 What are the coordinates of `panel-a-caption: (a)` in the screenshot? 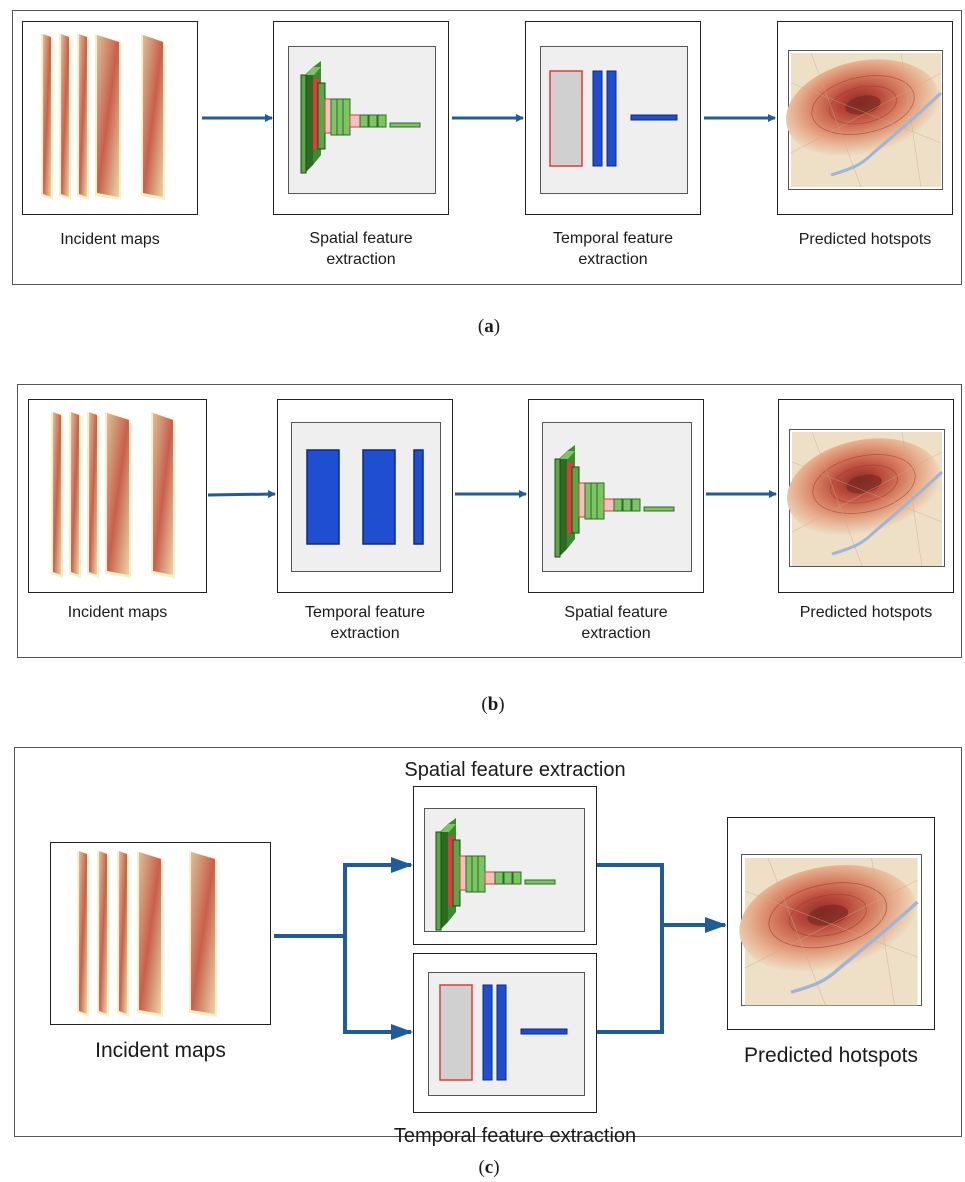 It's located at (489, 326).